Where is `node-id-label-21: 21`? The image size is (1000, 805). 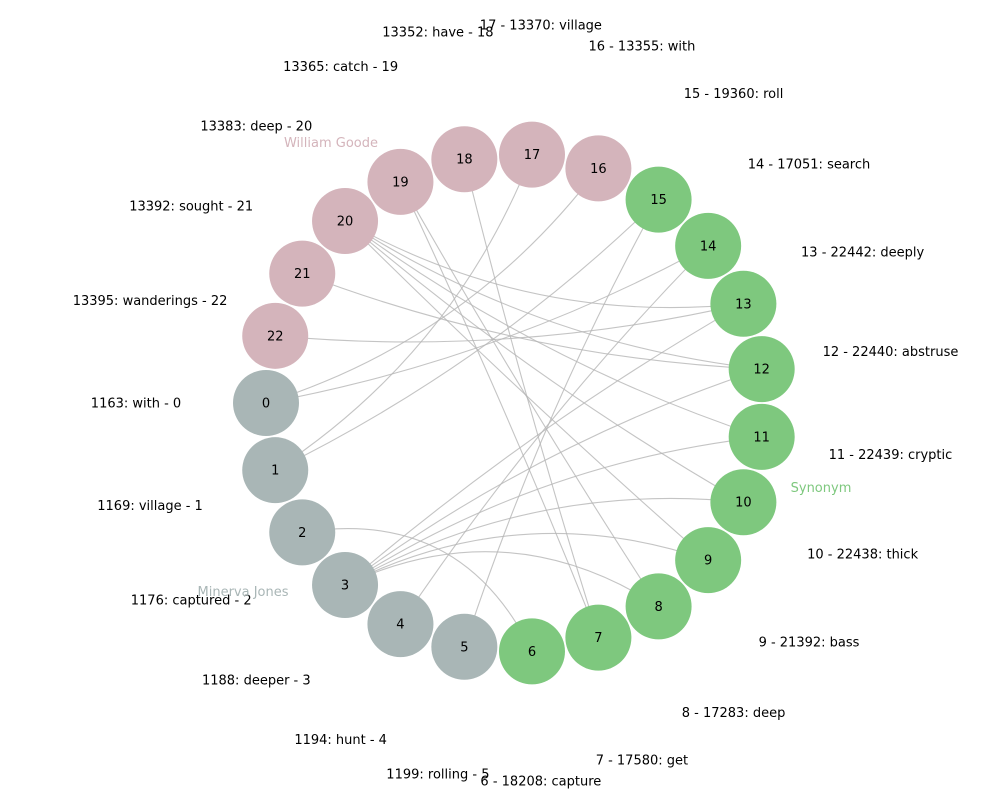
node-id-label-21: 21 is located at coordinates (302, 274).